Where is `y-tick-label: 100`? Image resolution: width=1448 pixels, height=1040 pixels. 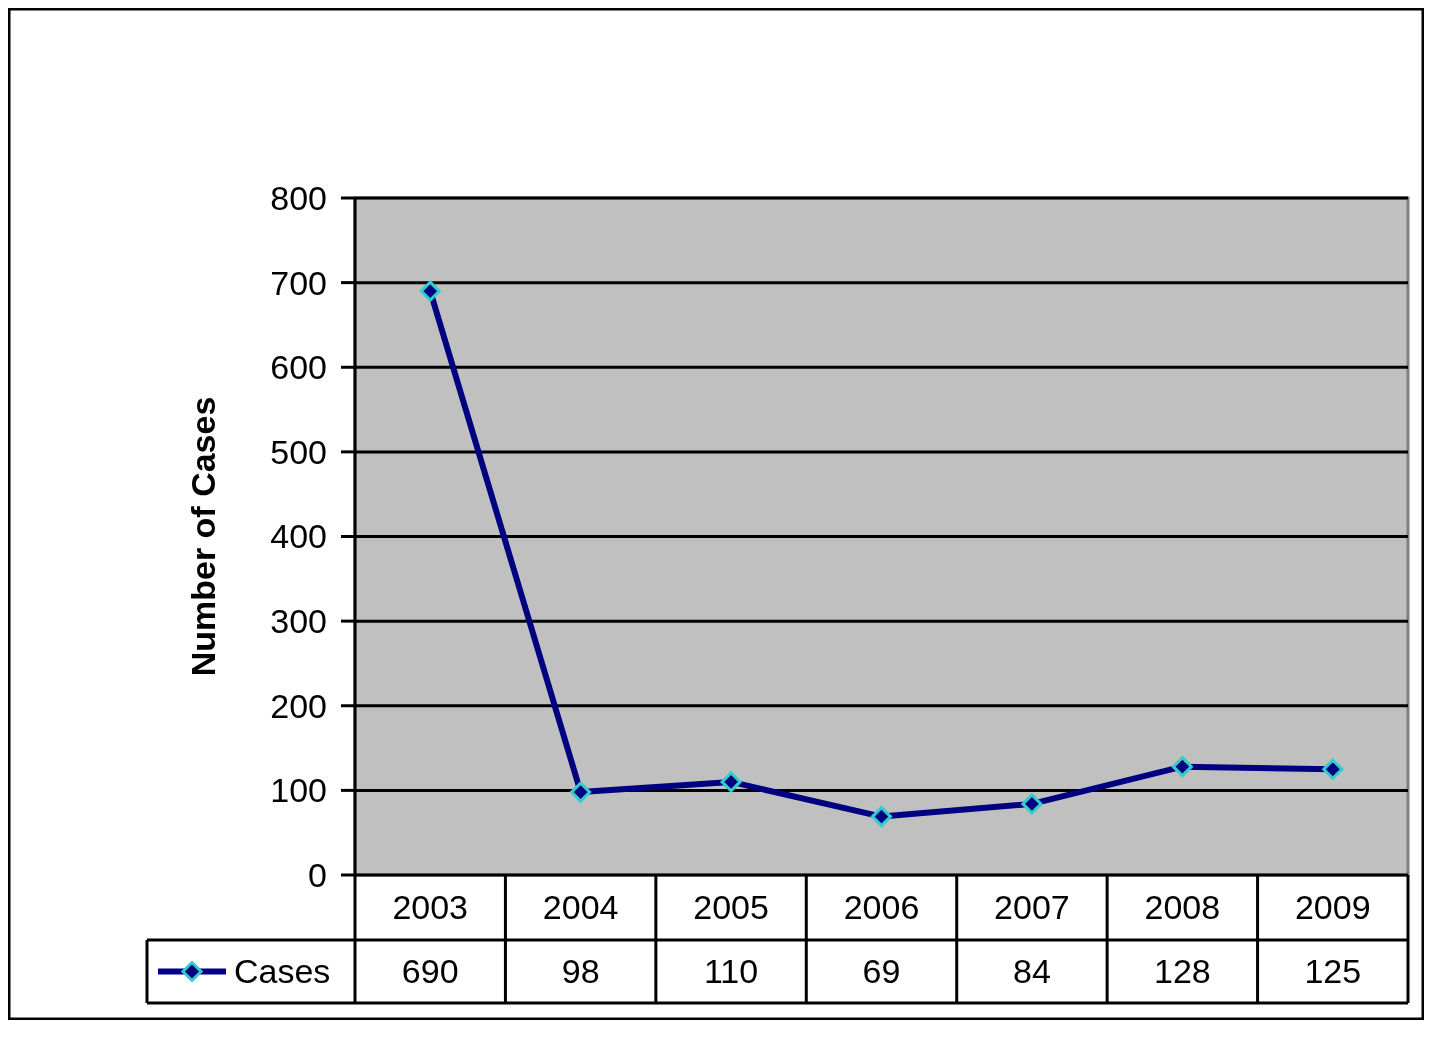 y-tick-label: 100 is located at coordinates (298, 790).